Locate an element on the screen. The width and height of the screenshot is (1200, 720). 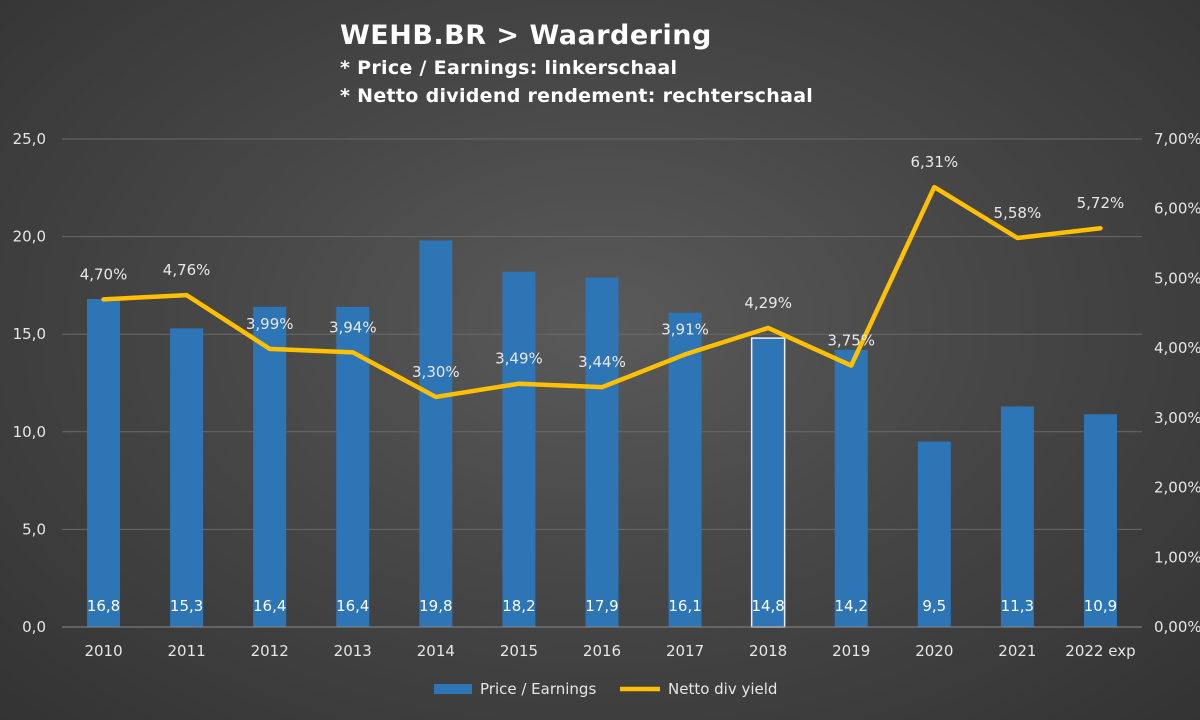
legend-label-pe: Price / Earnings is located at coordinates (538, 689).